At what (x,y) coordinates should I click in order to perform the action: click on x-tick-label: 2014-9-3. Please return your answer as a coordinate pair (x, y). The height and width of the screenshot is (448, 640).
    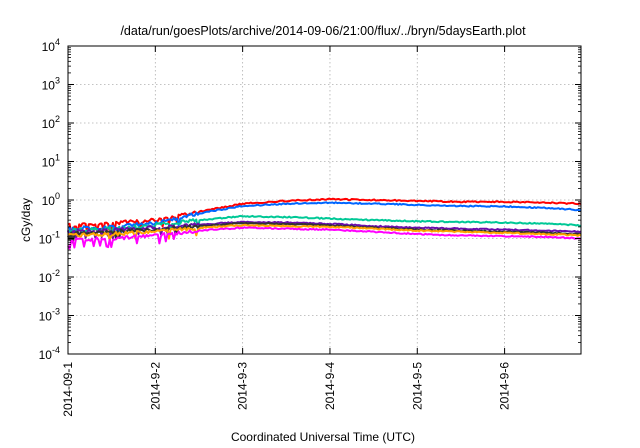
    Looking at the image, I should click on (243, 386).